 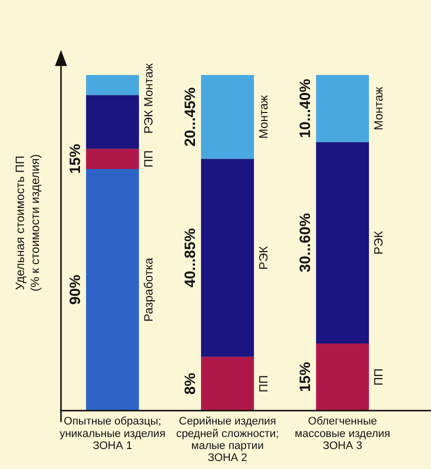 What do you see at coordinates (75, 289) in the screenshot?
I see `annotation: 90%` at bounding box center [75, 289].